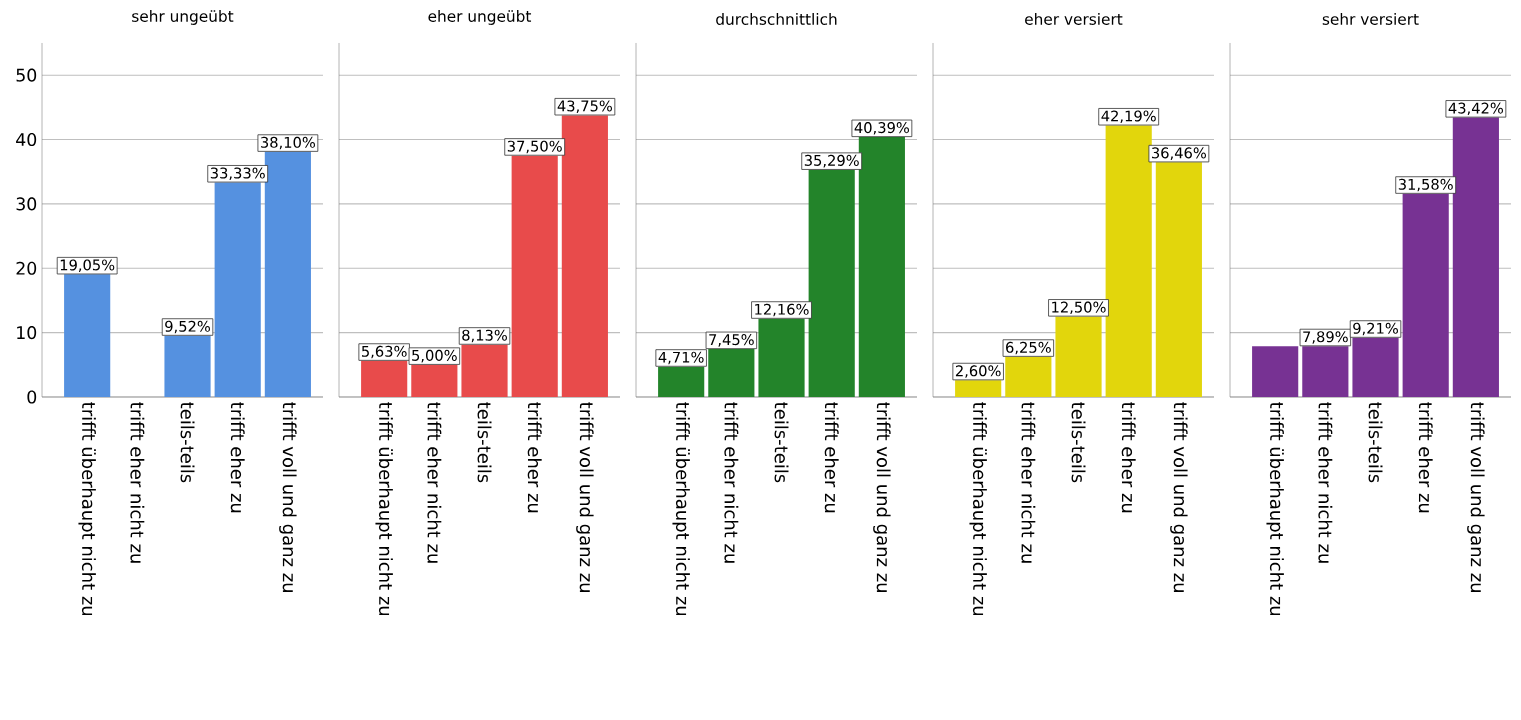  What do you see at coordinates (1425, 185) in the screenshot?
I see `data-label: 31,58%` at bounding box center [1425, 185].